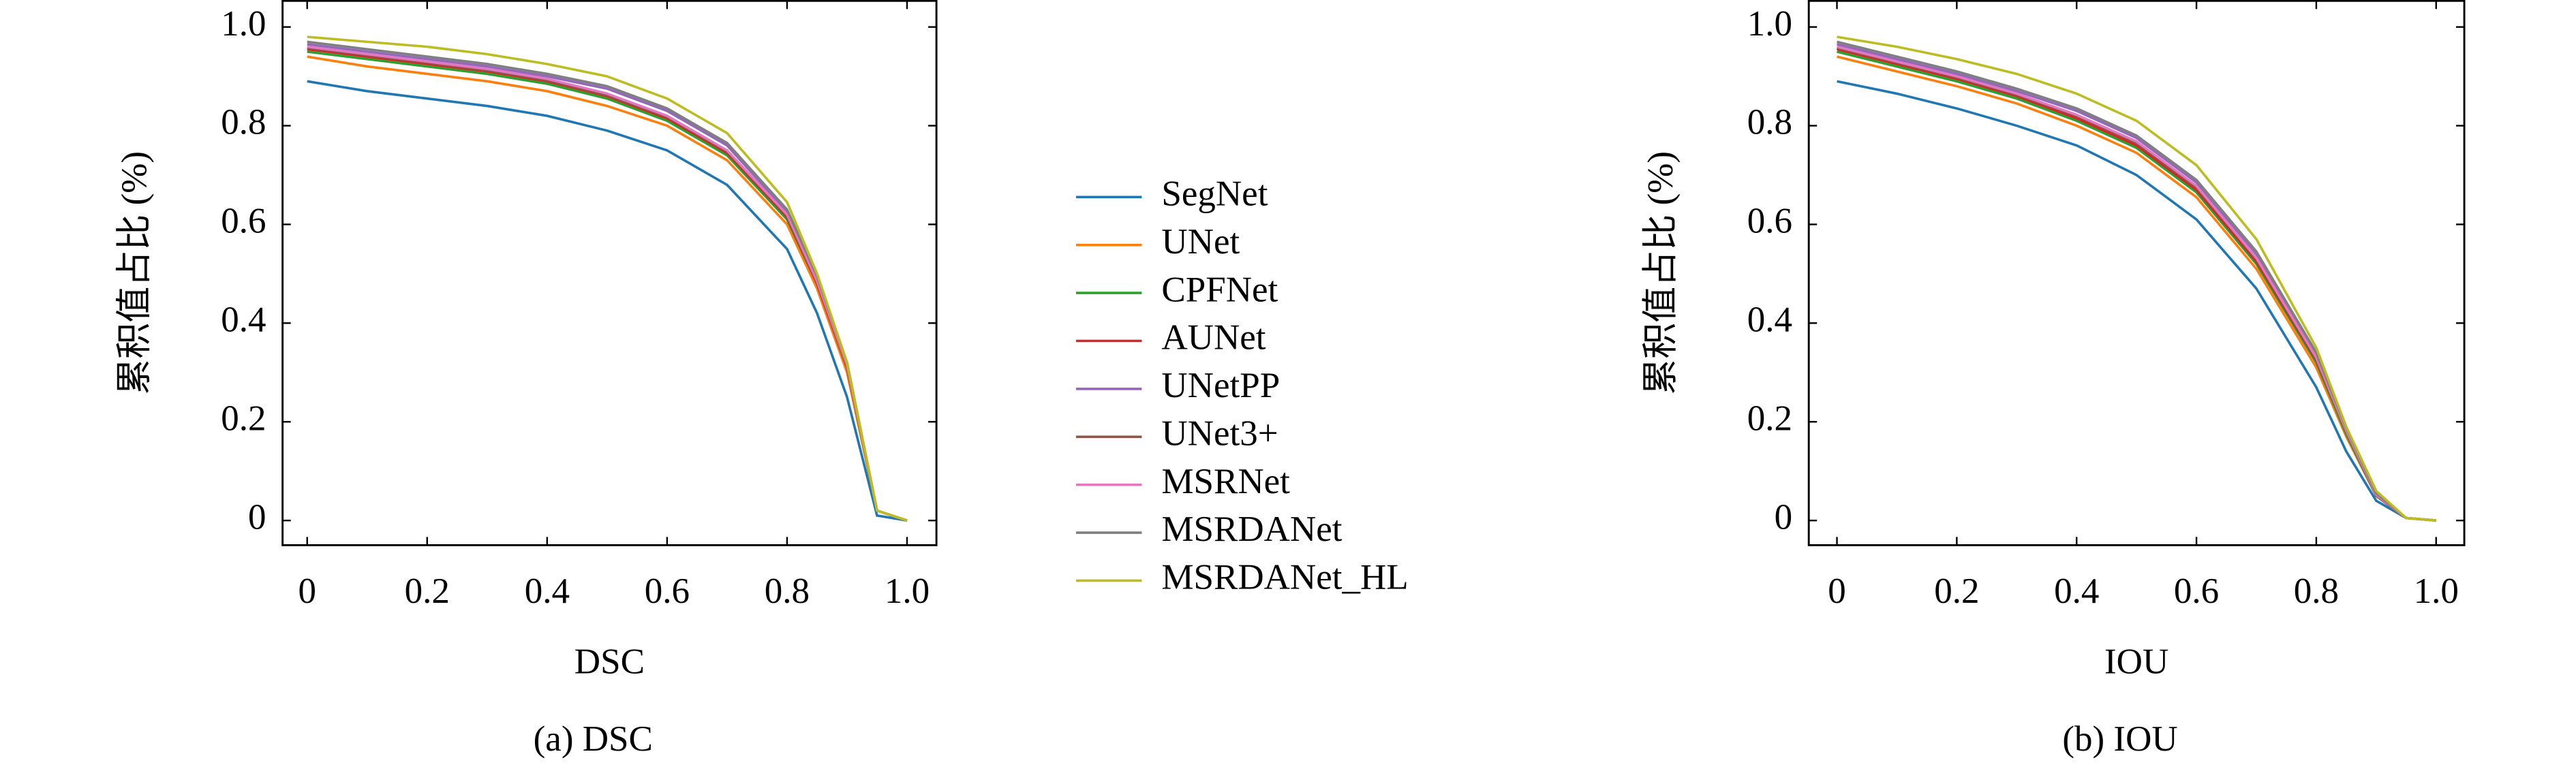 Image resolution: width=2576 pixels, height=769 pixels. I want to click on legend-label: SegNet, so click(1214, 193).